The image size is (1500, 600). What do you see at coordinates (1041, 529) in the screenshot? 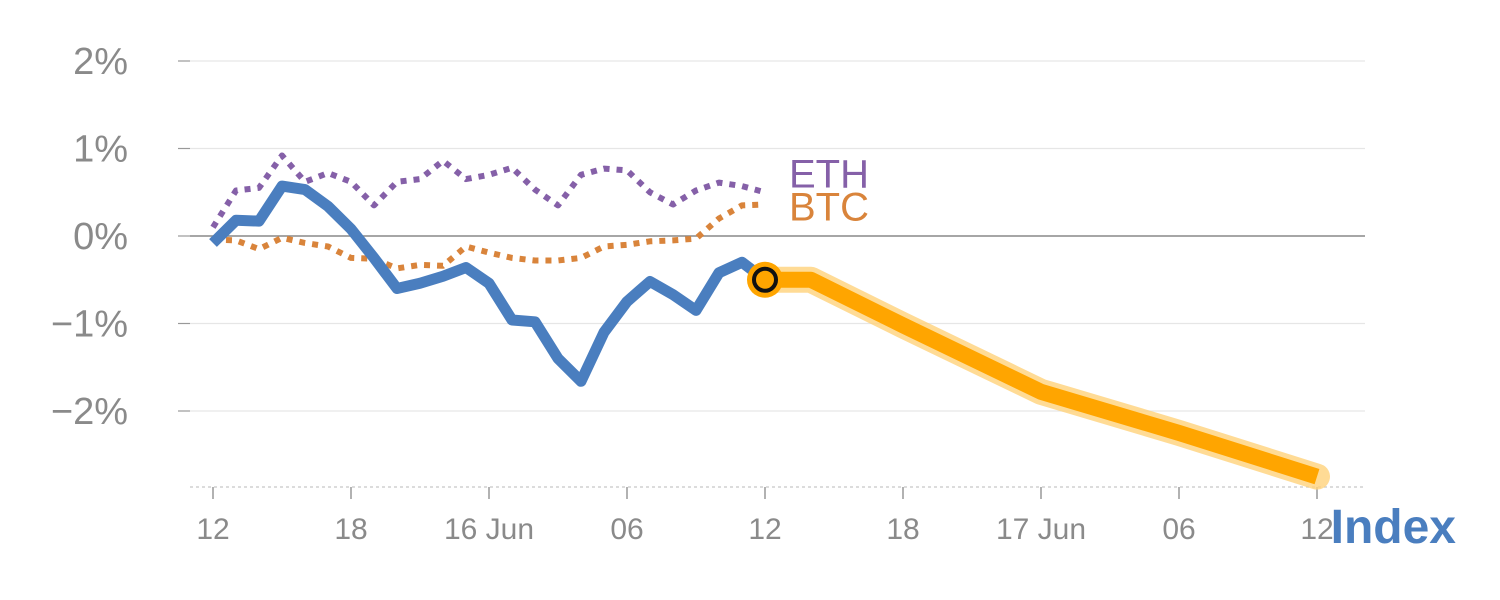
I see `x-tick-label: 17 Jun` at bounding box center [1041, 529].